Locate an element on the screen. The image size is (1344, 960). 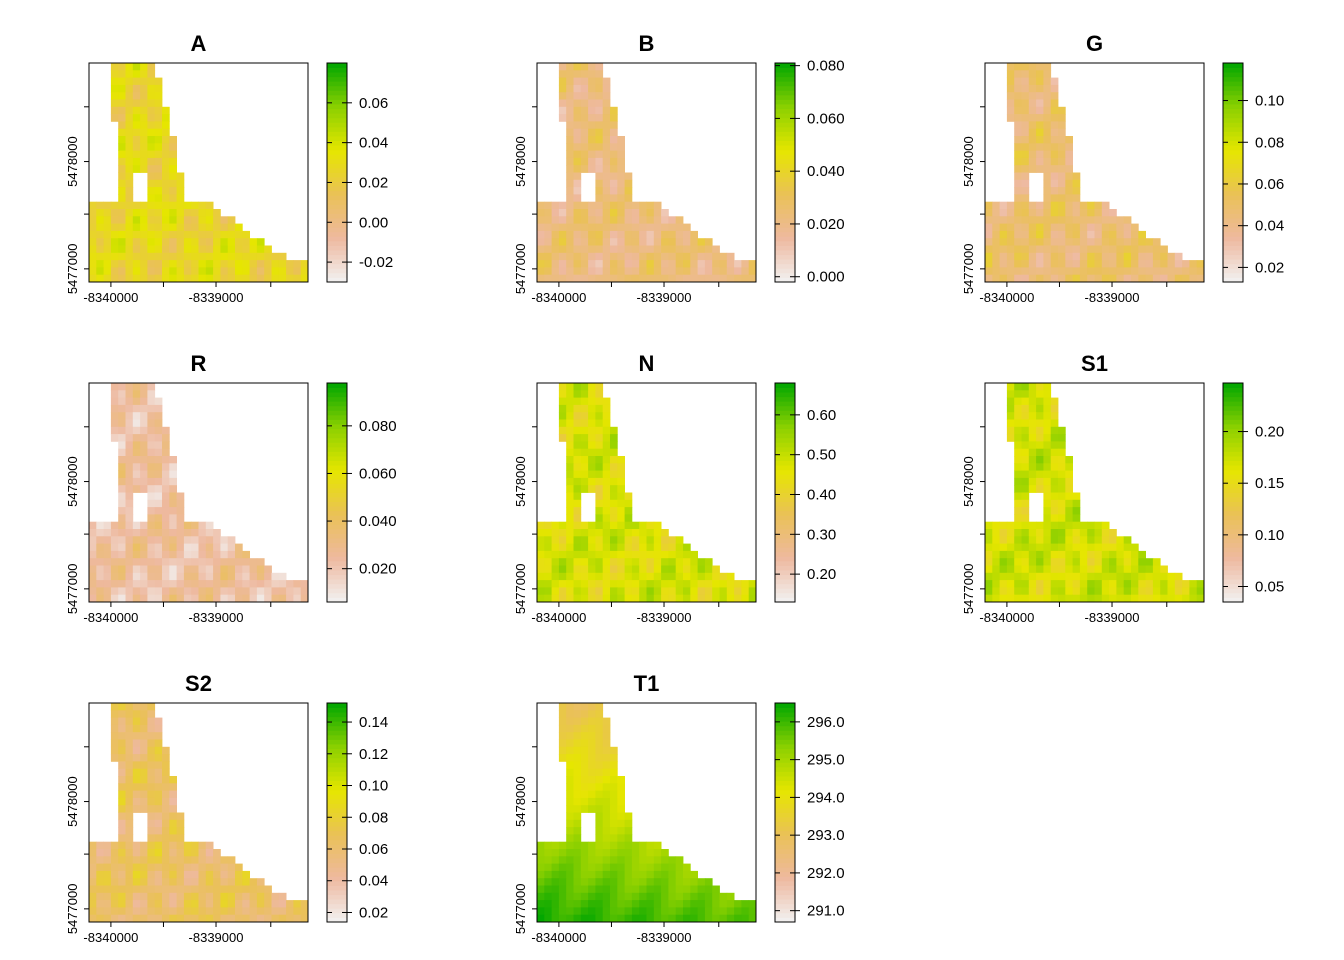
colorbar-frame is located at coordinates (785, 812).